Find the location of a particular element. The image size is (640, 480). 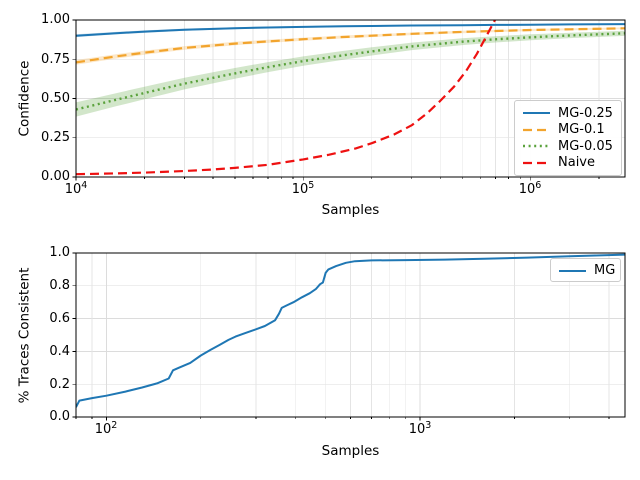

legend-label: MG-0.1 is located at coordinates (581, 130).